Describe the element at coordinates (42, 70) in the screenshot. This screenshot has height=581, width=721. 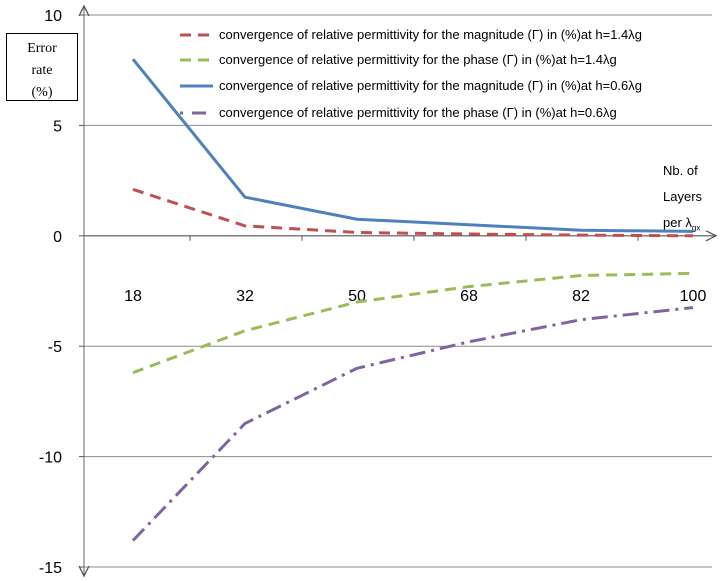
I see `y-axis-label-line-2: rate` at that location.